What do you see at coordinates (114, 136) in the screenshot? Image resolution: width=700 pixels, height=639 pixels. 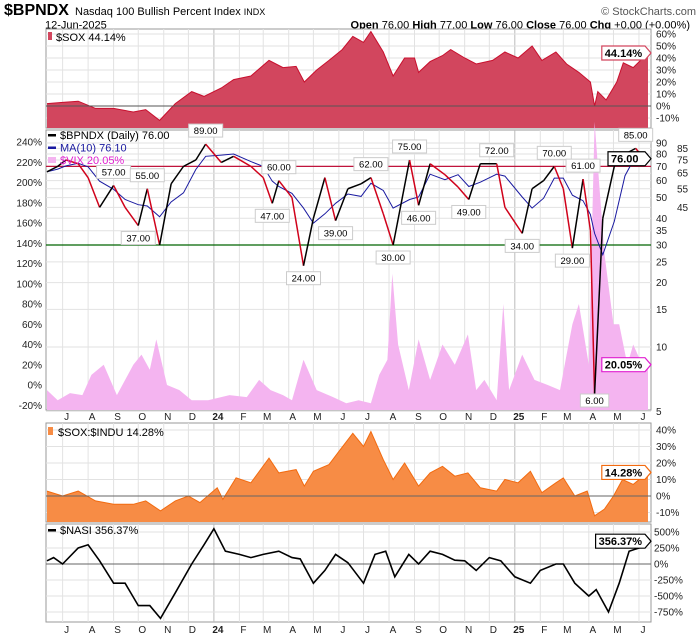 I see `bpndx-legend: $BPNDX (Daily) 76.00` at bounding box center [114, 136].